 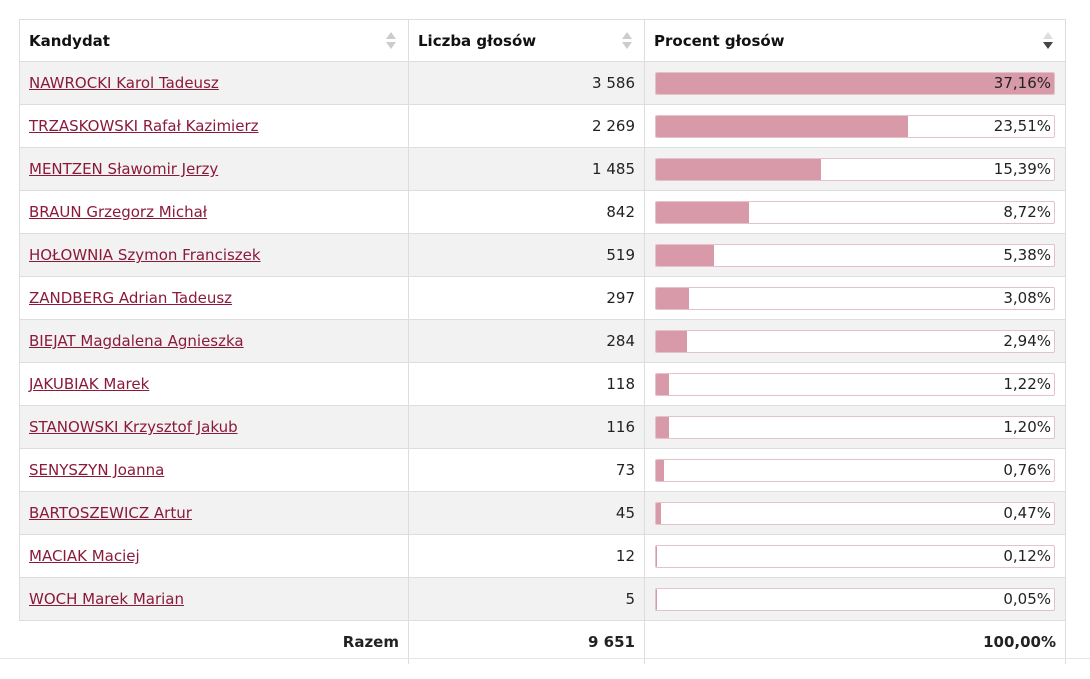 I want to click on table-row: HOŁOWNIA Szymon Franciszek 519 5,38%, so click(x=542, y=255).